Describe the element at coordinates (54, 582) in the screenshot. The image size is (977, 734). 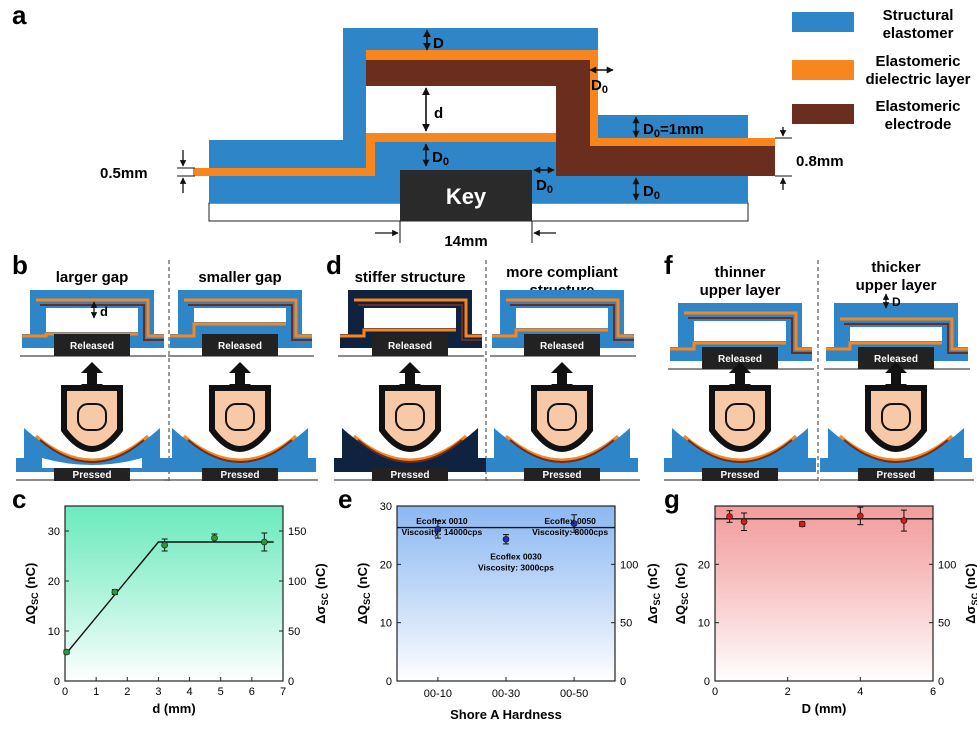
I see `y-tick-label: 20` at that location.